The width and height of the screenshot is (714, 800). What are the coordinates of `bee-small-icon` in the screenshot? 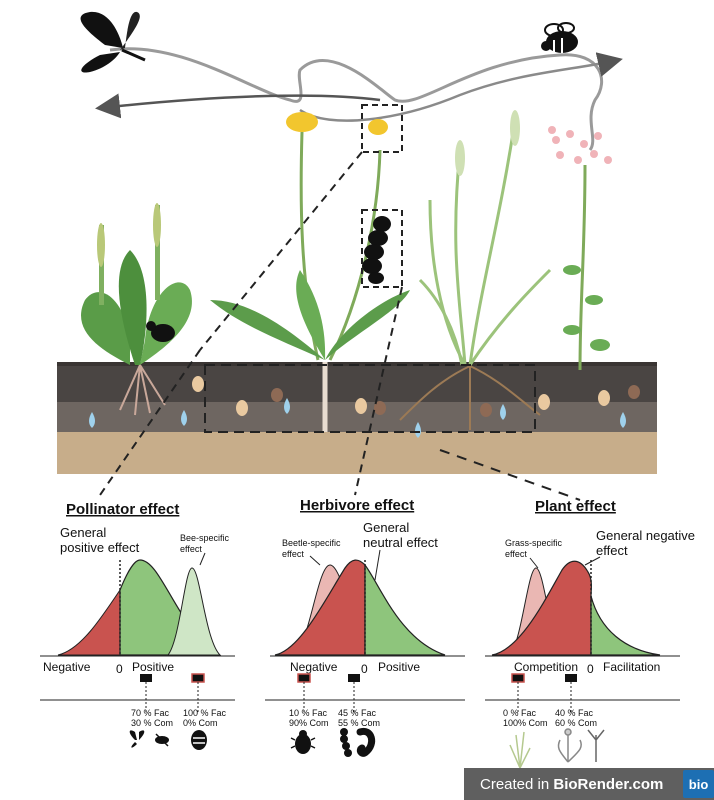 It's located at (199, 740).